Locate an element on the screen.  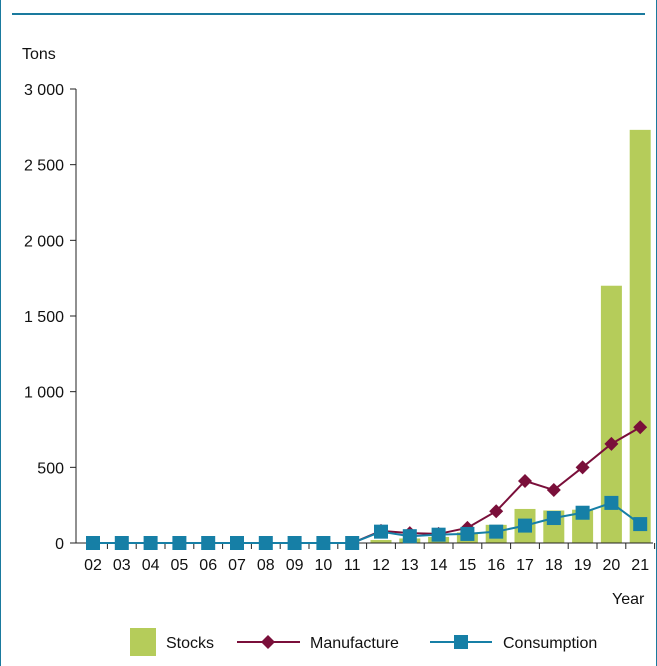
x-axis-label: Year is located at coordinates (628, 599).